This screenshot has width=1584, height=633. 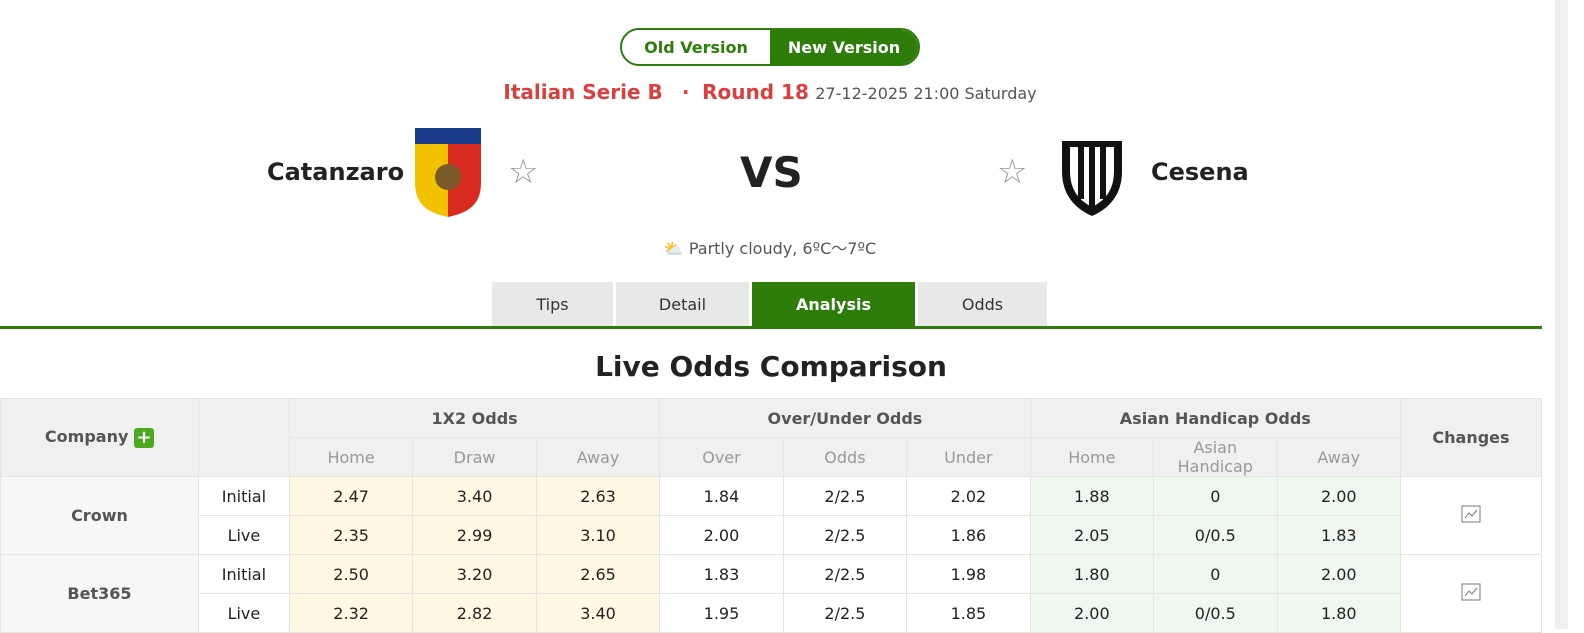 I want to click on odds-cell: 2.63, so click(x=598, y=496).